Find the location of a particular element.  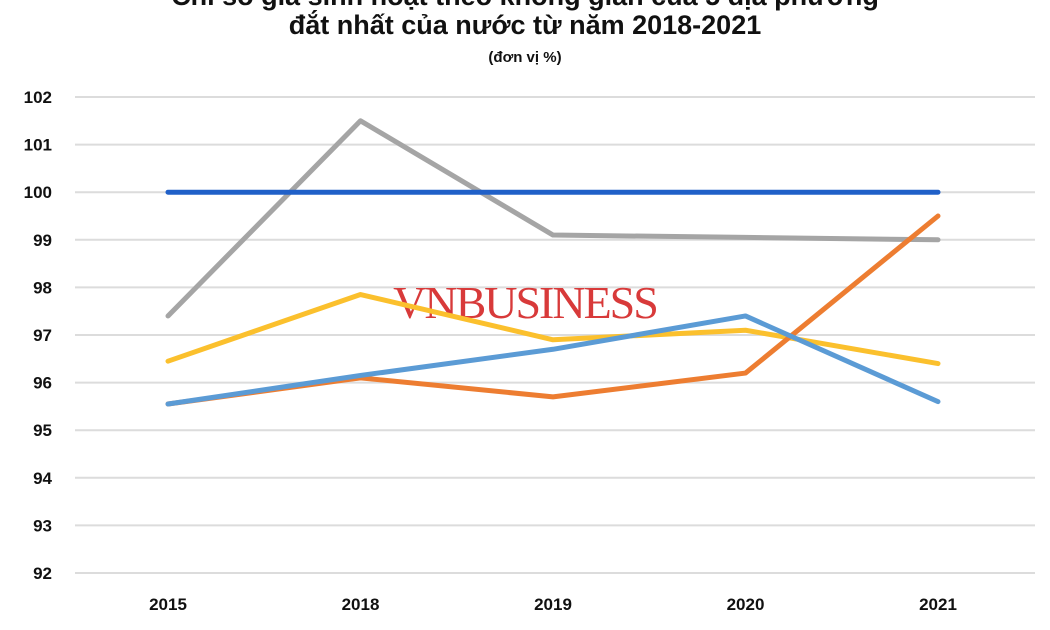

chart-subtitle: (đơn vị %) is located at coordinates (525, 57).